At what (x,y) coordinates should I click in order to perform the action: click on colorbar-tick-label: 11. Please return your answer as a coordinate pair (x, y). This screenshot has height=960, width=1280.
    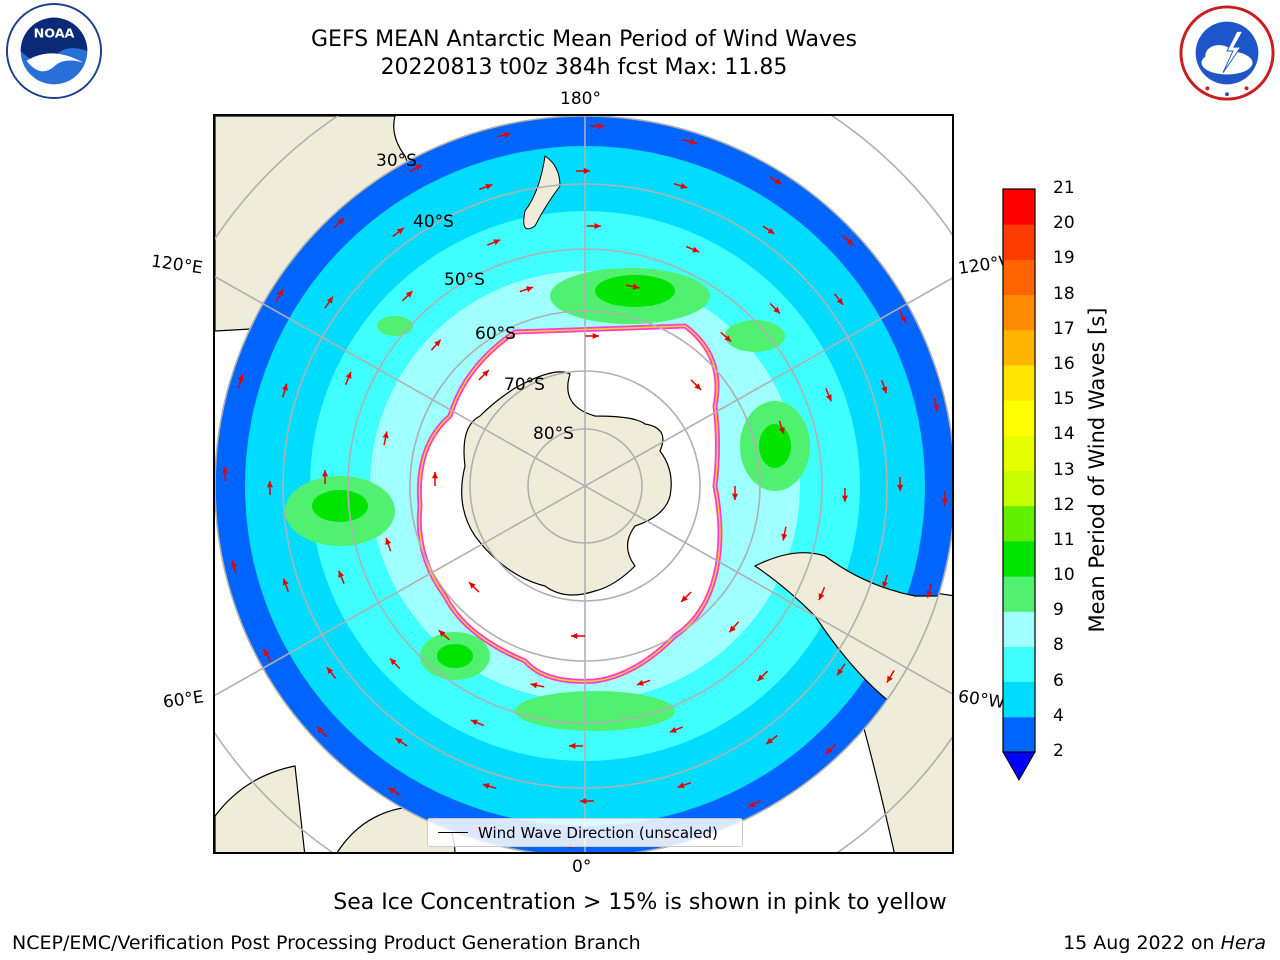
    Looking at the image, I should click on (1064, 539).